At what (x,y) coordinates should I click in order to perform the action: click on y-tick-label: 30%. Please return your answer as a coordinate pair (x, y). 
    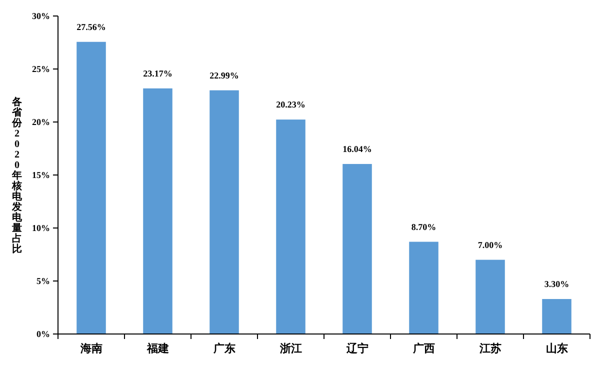
    Looking at the image, I should click on (41, 16).